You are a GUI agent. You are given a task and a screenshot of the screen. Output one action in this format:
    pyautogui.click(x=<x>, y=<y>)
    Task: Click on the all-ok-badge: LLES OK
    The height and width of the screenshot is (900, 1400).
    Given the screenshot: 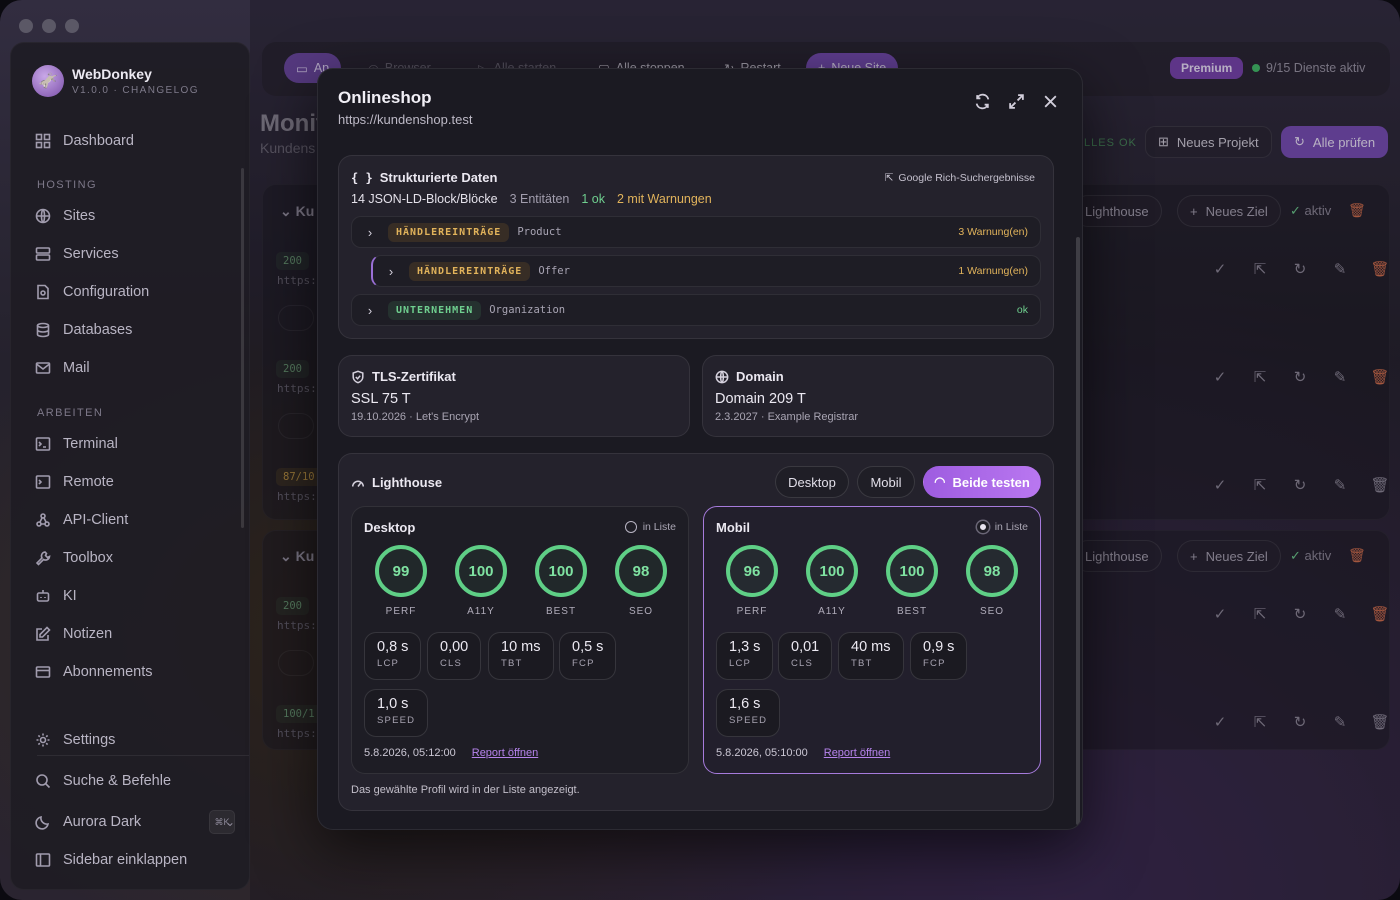 What is the action you would take?
    pyautogui.click(x=1110, y=143)
    